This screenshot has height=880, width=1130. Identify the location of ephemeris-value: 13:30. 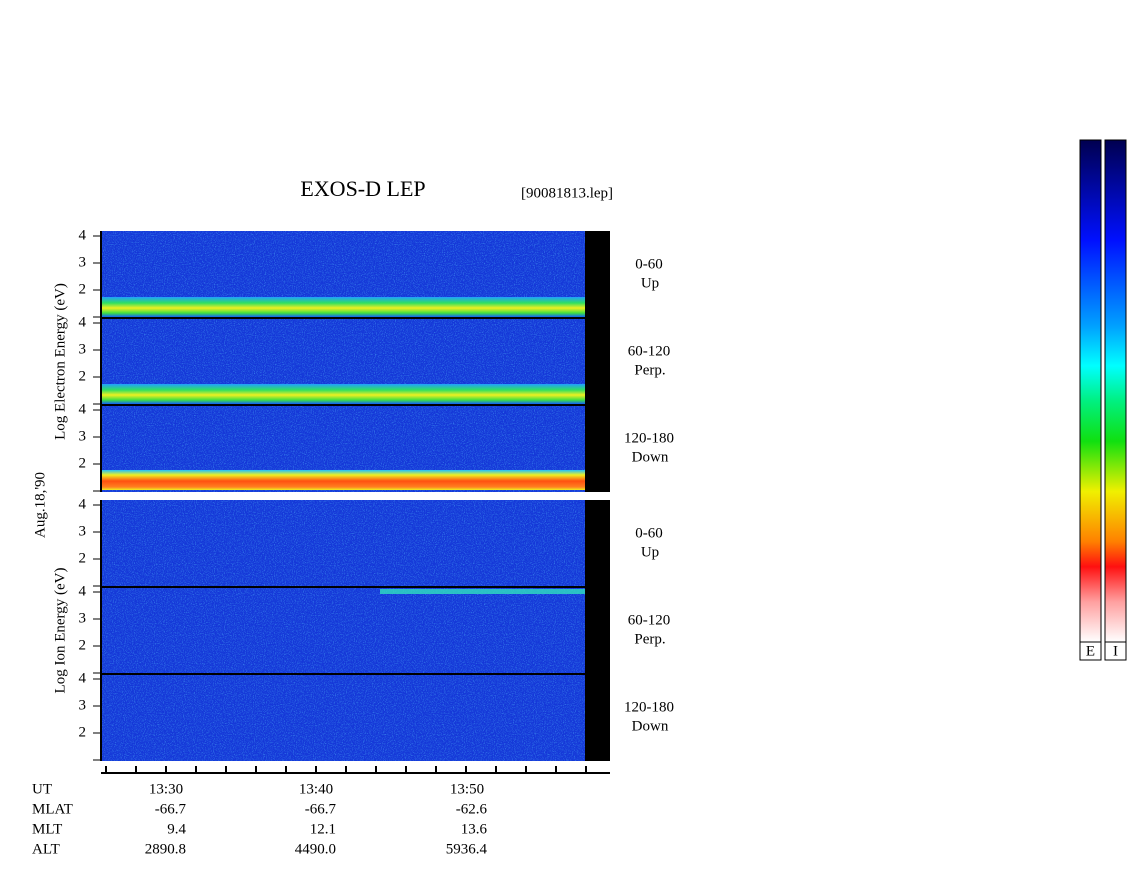
(166, 789).